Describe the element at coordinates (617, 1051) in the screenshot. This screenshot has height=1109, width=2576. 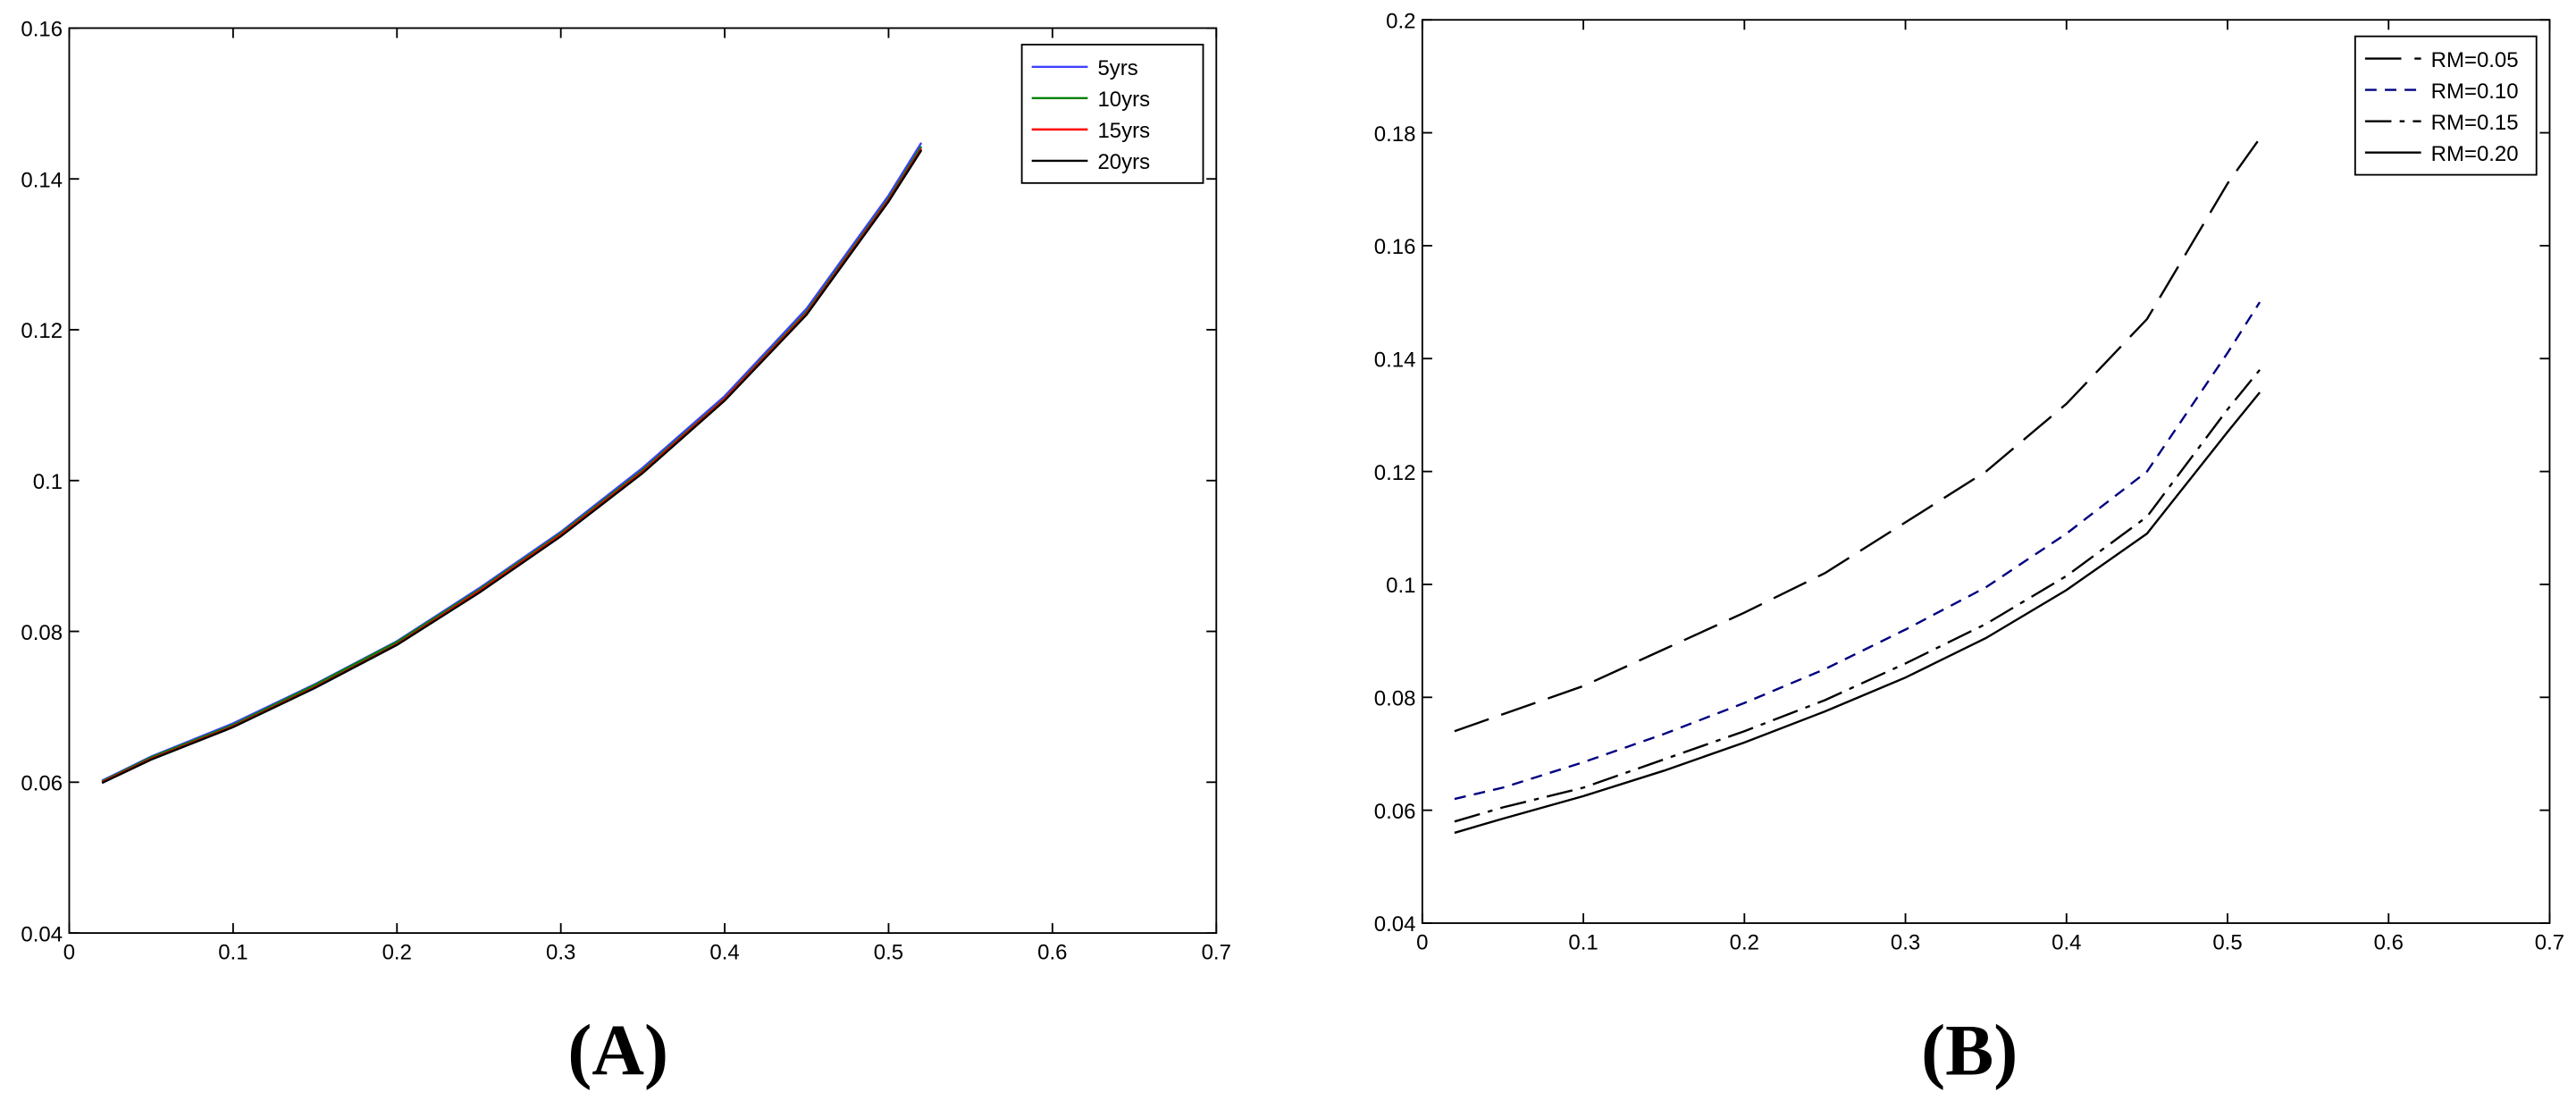
I see `panel-caption: (A)` at that location.